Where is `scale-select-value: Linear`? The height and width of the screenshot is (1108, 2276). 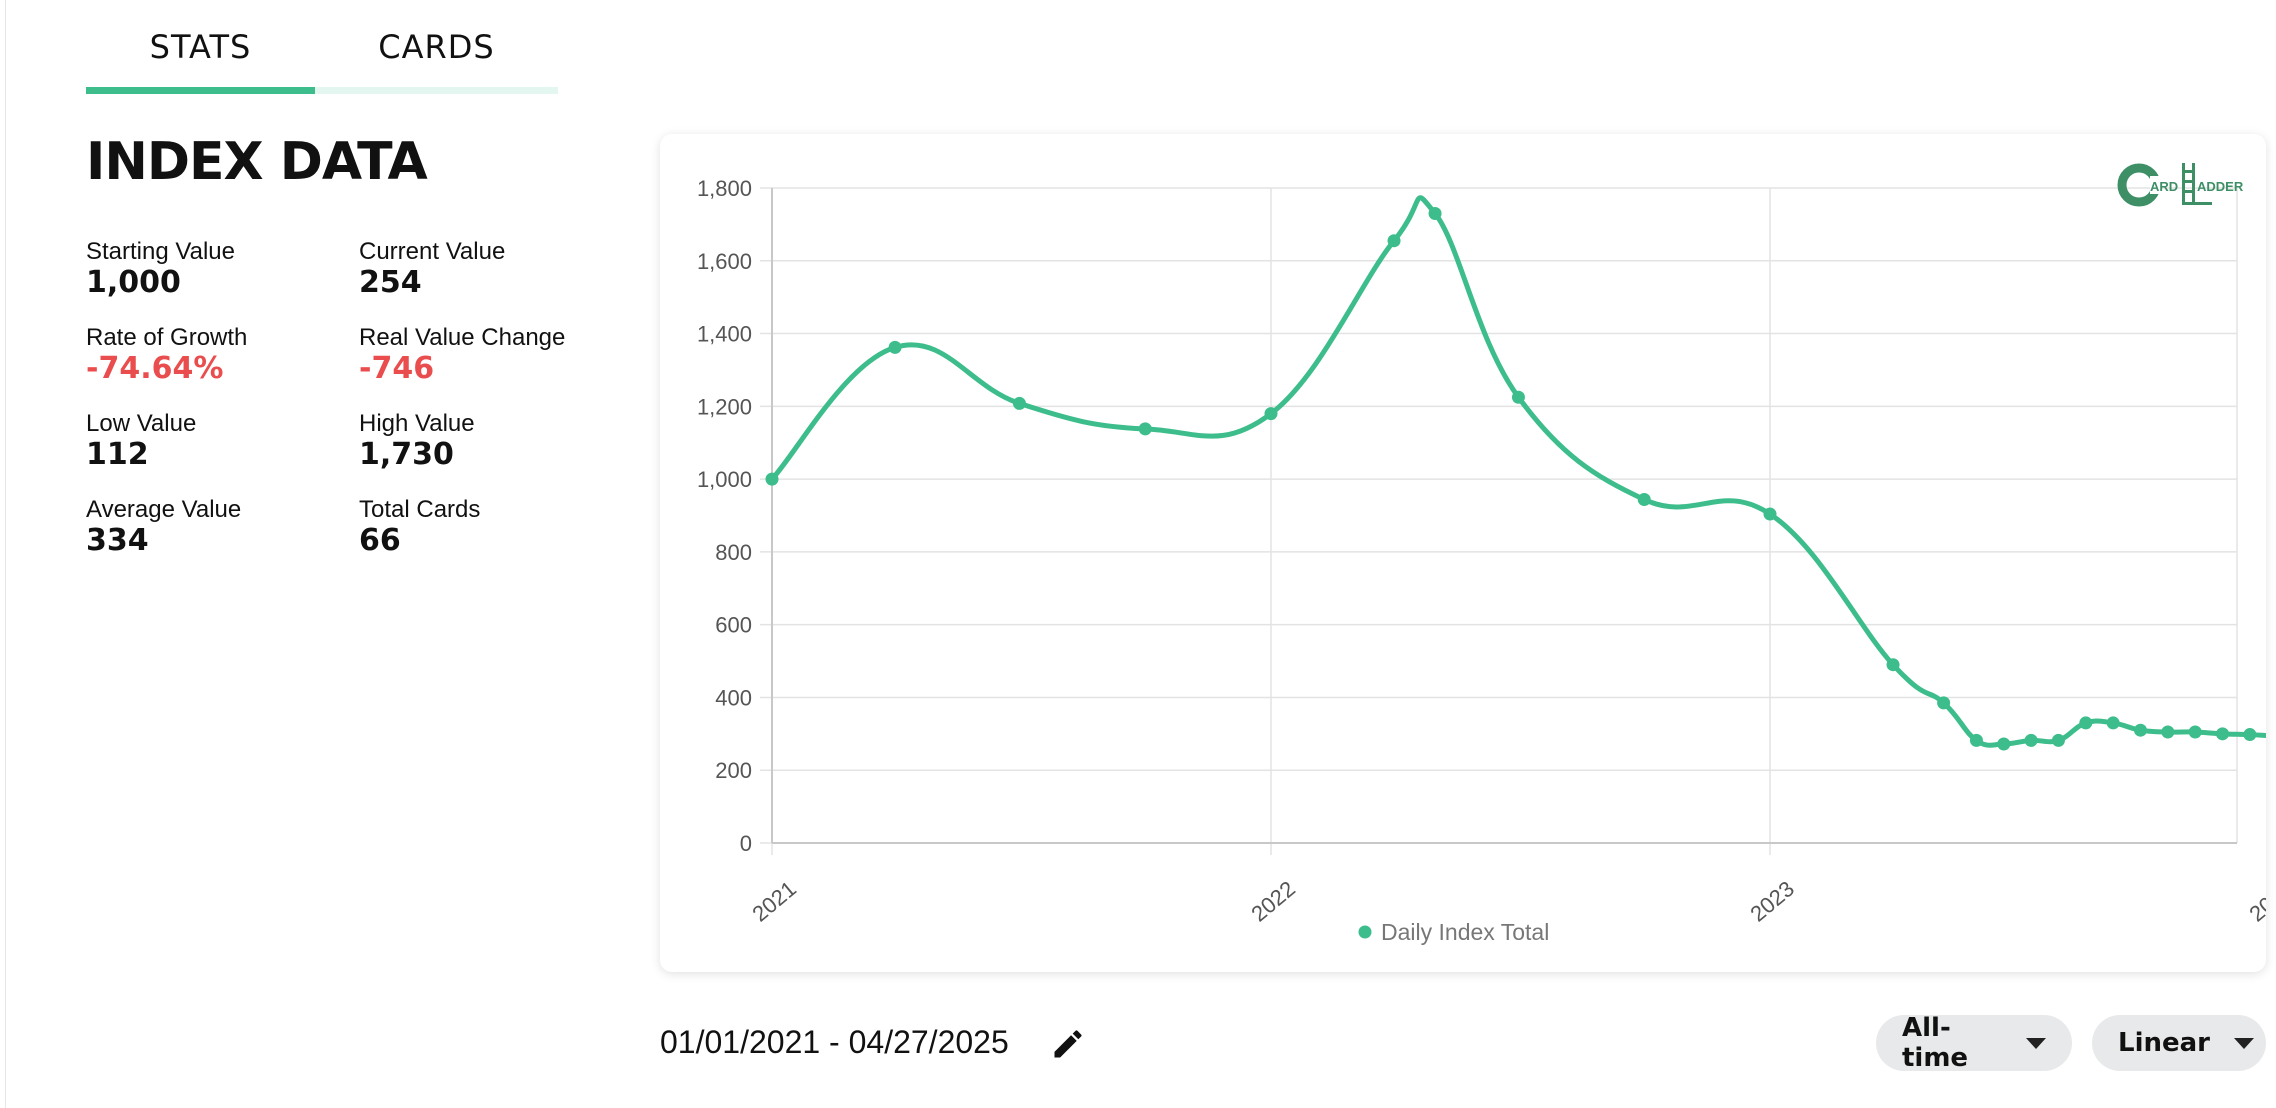 scale-select-value: Linear is located at coordinates (2164, 1043).